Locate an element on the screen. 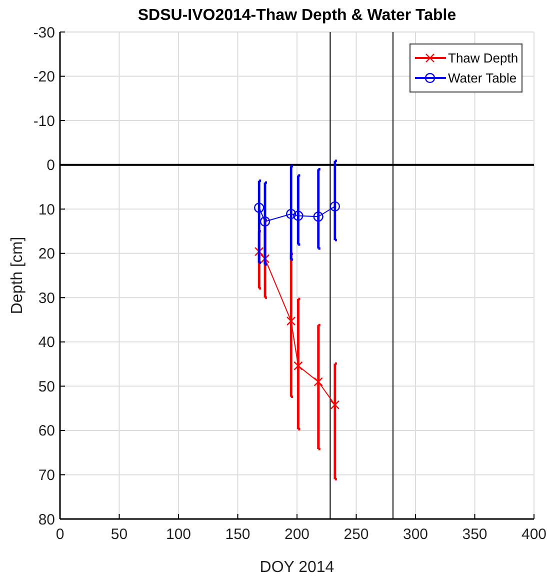 This screenshot has width=547, height=580. x-tick-label: 400 is located at coordinates (534, 534).